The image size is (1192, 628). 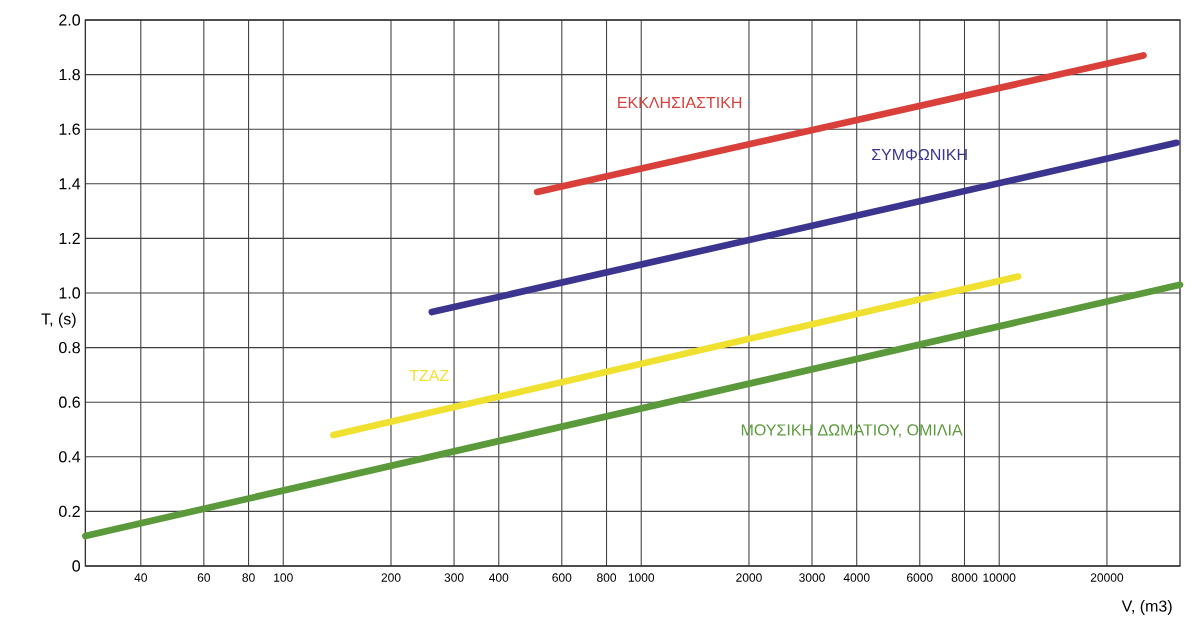 What do you see at coordinates (70, 184) in the screenshot?
I see `y-tick-label: 1.4` at bounding box center [70, 184].